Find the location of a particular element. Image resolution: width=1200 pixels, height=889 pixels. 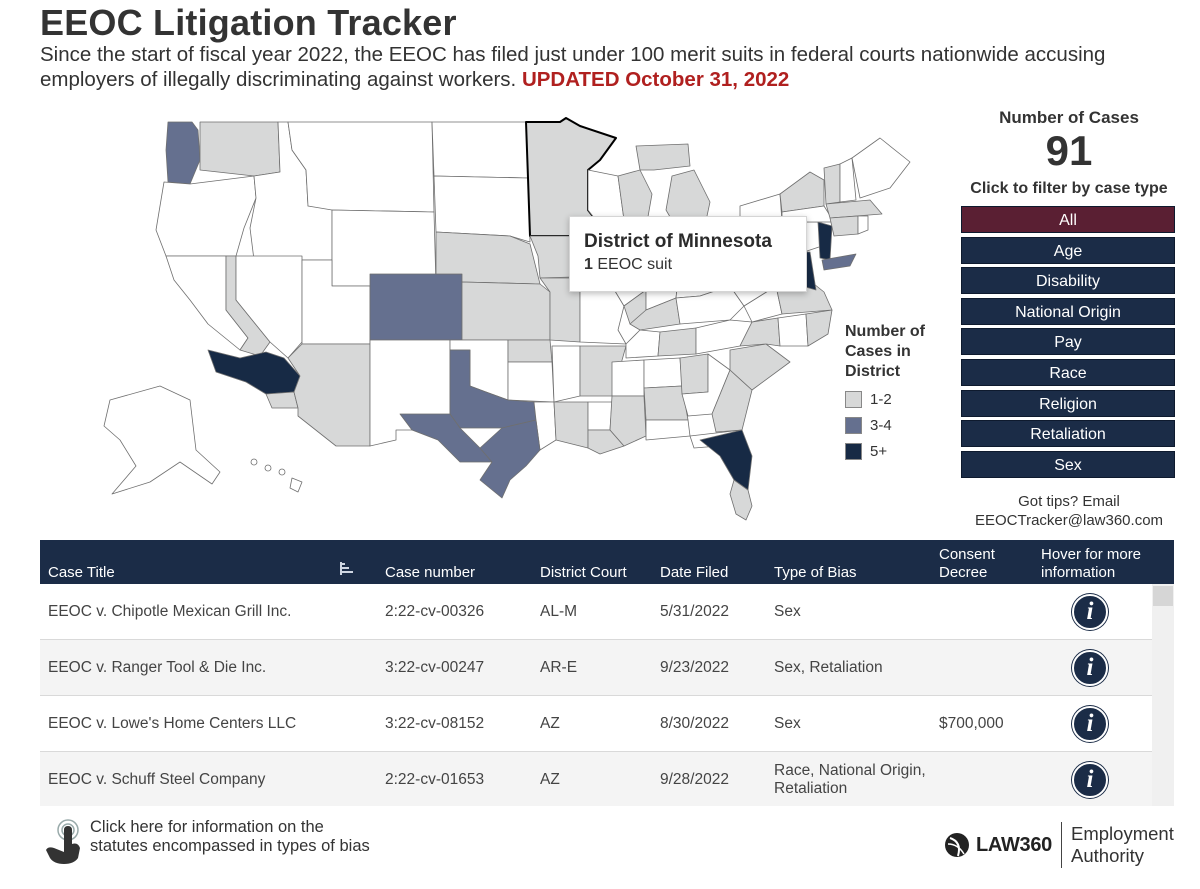

statutes-link-line2: statutes encompassed in types of bias is located at coordinates (230, 846).